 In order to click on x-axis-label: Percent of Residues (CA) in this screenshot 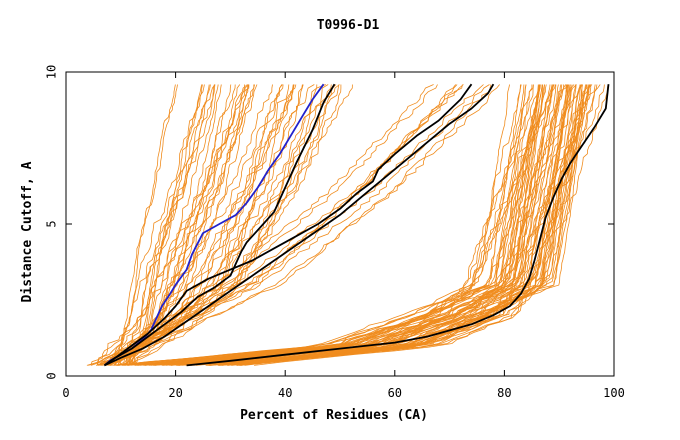, I will do `click(334, 415)`.